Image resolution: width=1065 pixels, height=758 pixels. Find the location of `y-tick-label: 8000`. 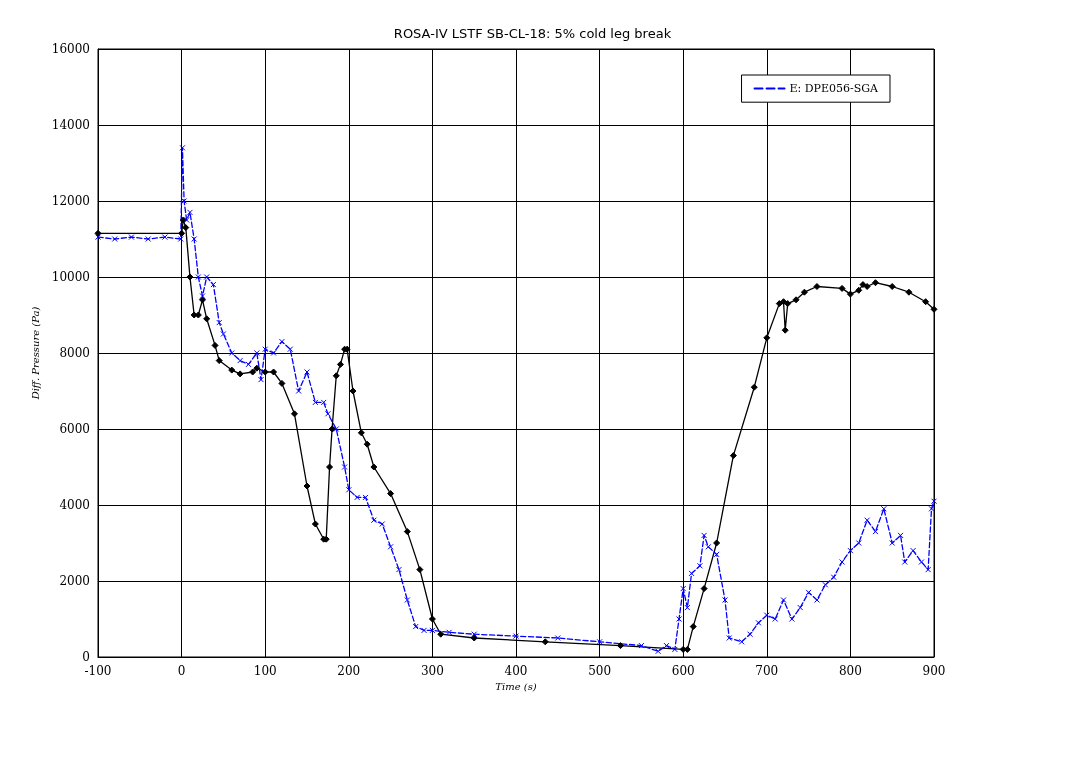

y-tick-label: 8000 is located at coordinates (74, 353).